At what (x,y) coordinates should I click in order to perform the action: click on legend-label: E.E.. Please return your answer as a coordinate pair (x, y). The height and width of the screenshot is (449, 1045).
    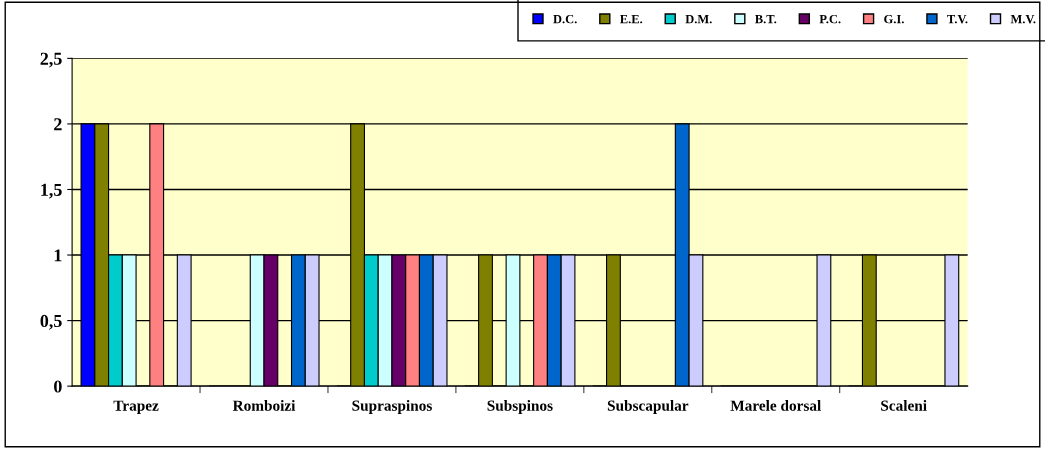
    Looking at the image, I should click on (631, 19).